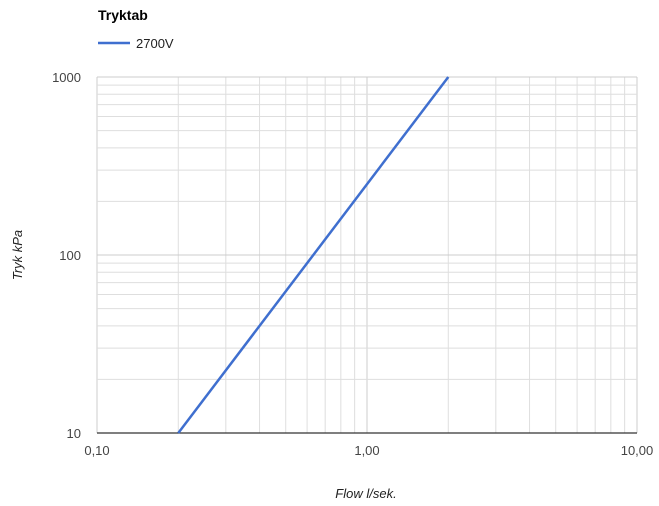  Describe the element at coordinates (74, 433) in the screenshot. I see `y-tick-label: 10` at that location.